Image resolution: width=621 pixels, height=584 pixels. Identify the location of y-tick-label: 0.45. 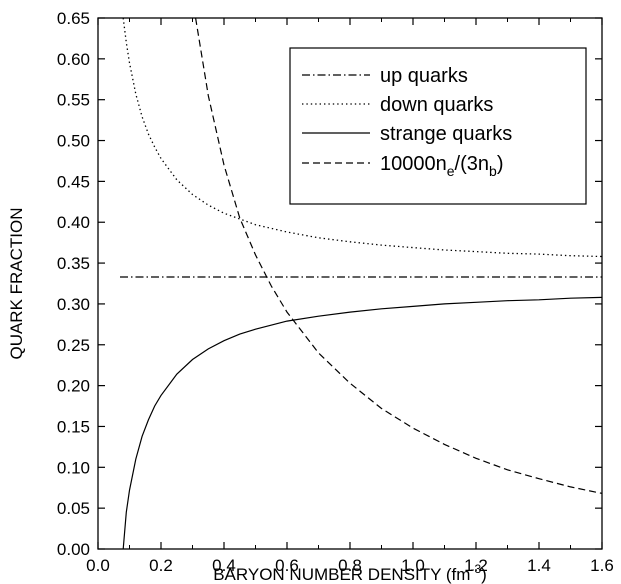
(73, 181).